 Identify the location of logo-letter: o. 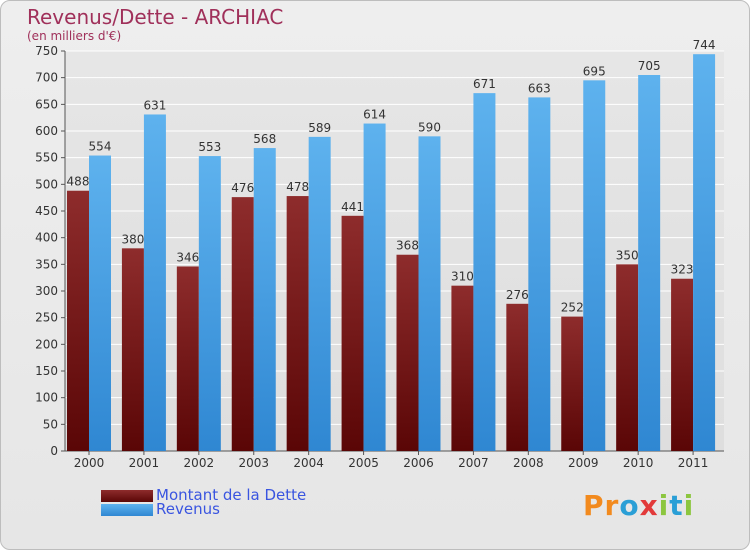
(629, 505).